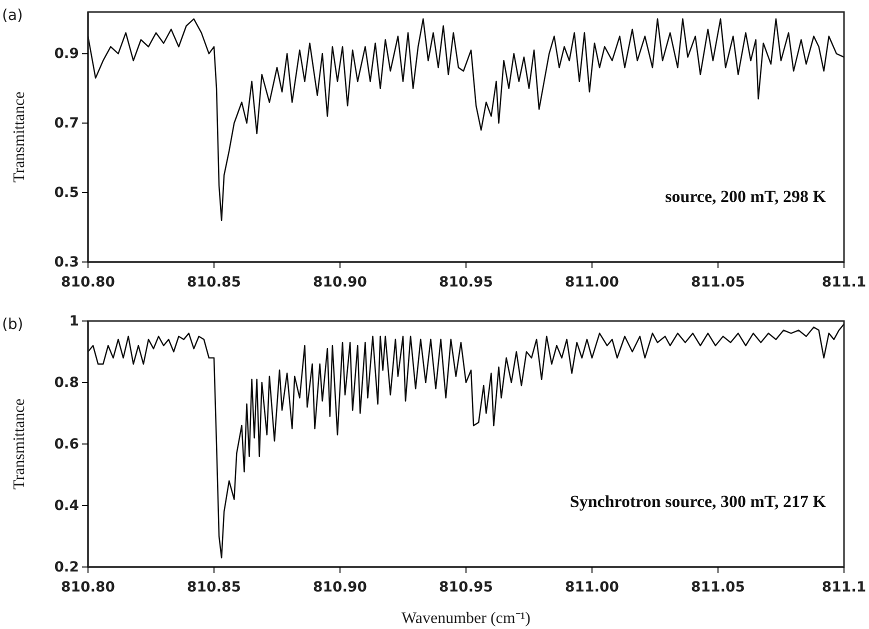 The height and width of the screenshot is (629, 869). What do you see at coordinates (66, 262) in the screenshot?
I see `y-tick-label: 0.3` at bounding box center [66, 262].